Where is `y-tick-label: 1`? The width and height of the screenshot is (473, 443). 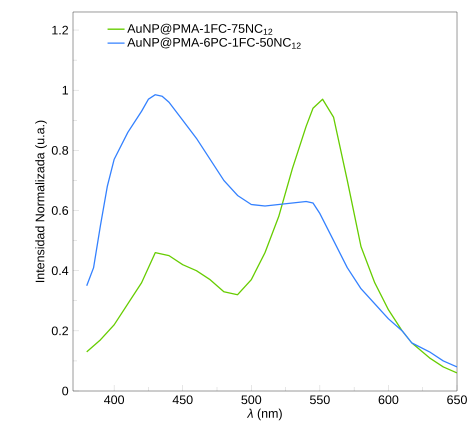 y-tick-label: 1 is located at coordinates (65, 90).